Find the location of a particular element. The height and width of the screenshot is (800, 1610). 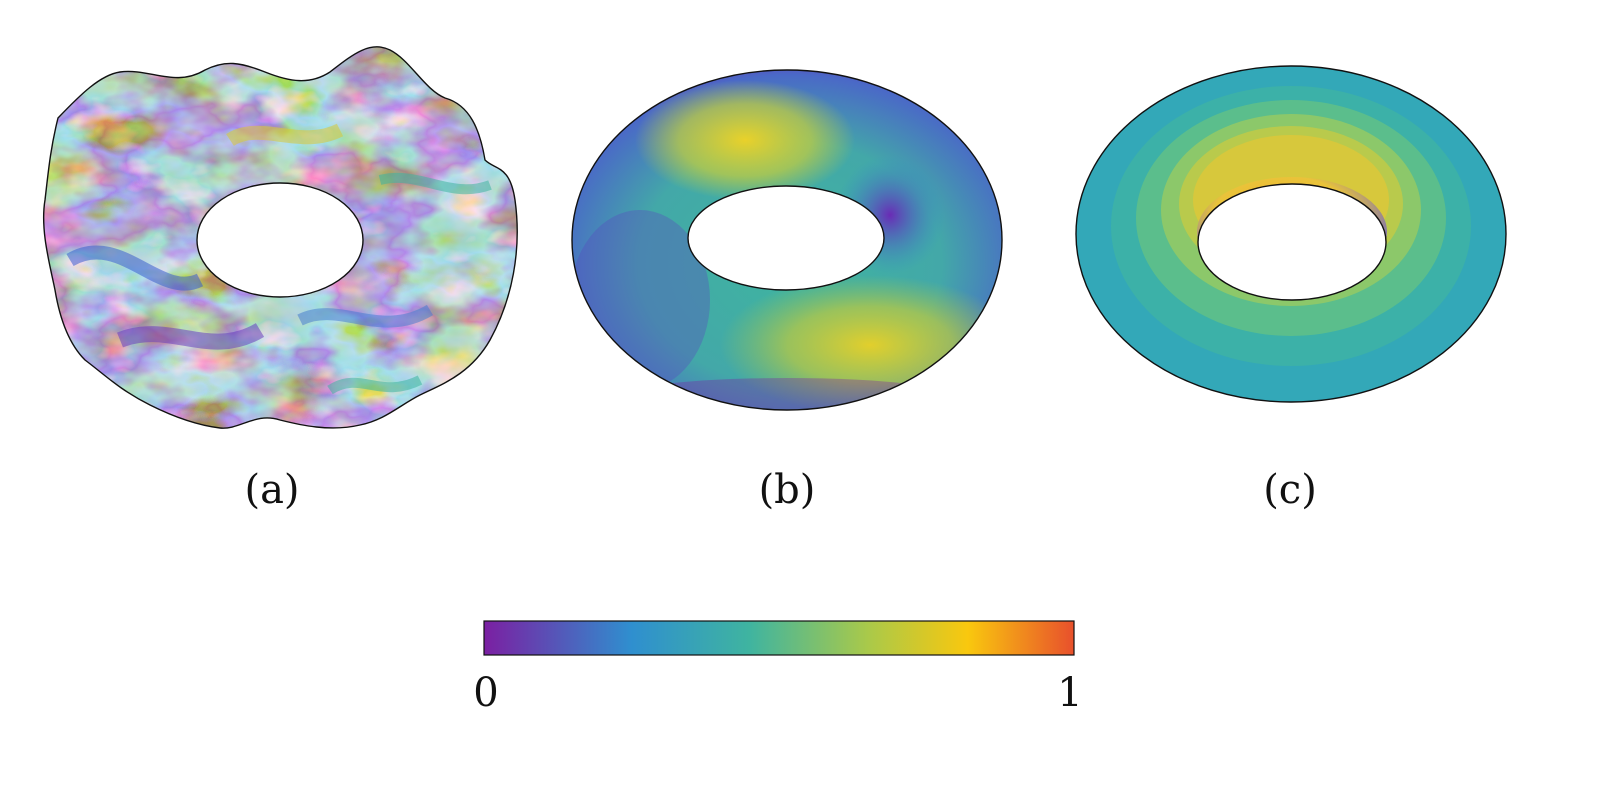

panel-b-label: (b) is located at coordinates (787, 490).